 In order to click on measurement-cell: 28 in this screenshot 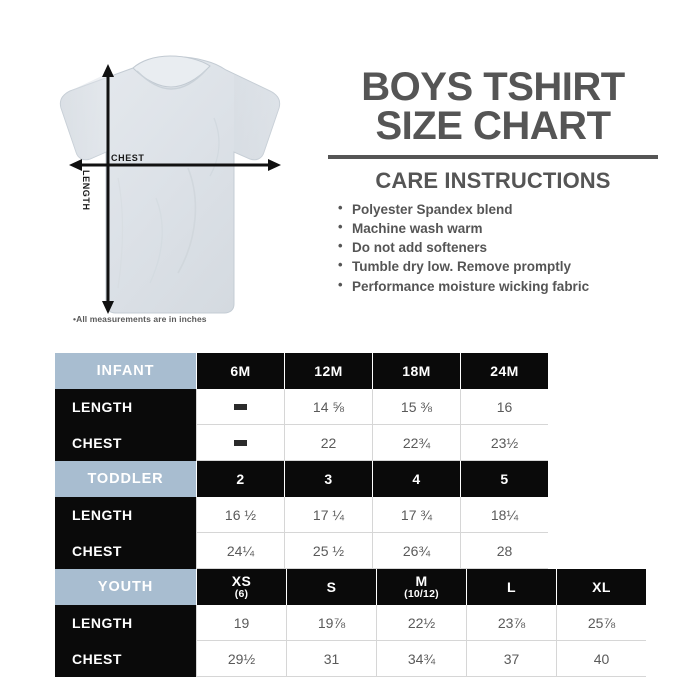, I will do `click(504, 551)`.